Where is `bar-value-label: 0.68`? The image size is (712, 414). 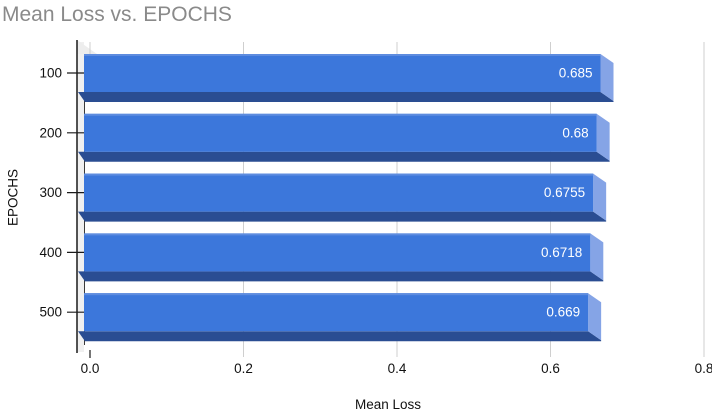
bar-value-label: 0.68 is located at coordinates (575, 132).